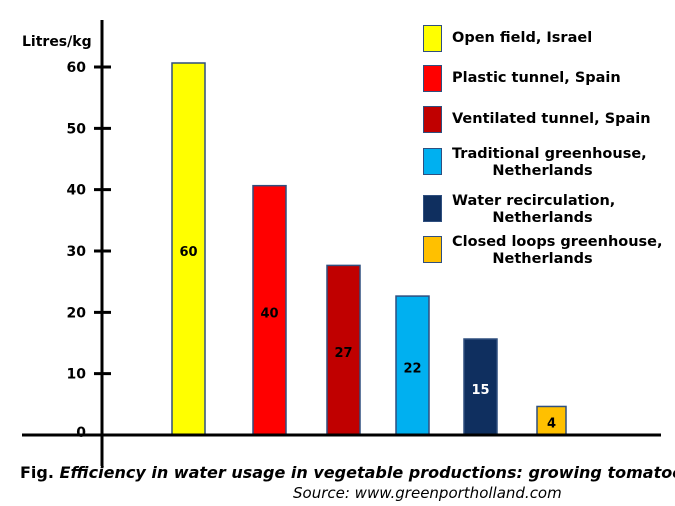 The height and width of the screenshot is (506, 675). Describe the element at coordinates (534, 209) in the screenshot. I see `legend-label: Water recirculation, Netherlands` at that location.